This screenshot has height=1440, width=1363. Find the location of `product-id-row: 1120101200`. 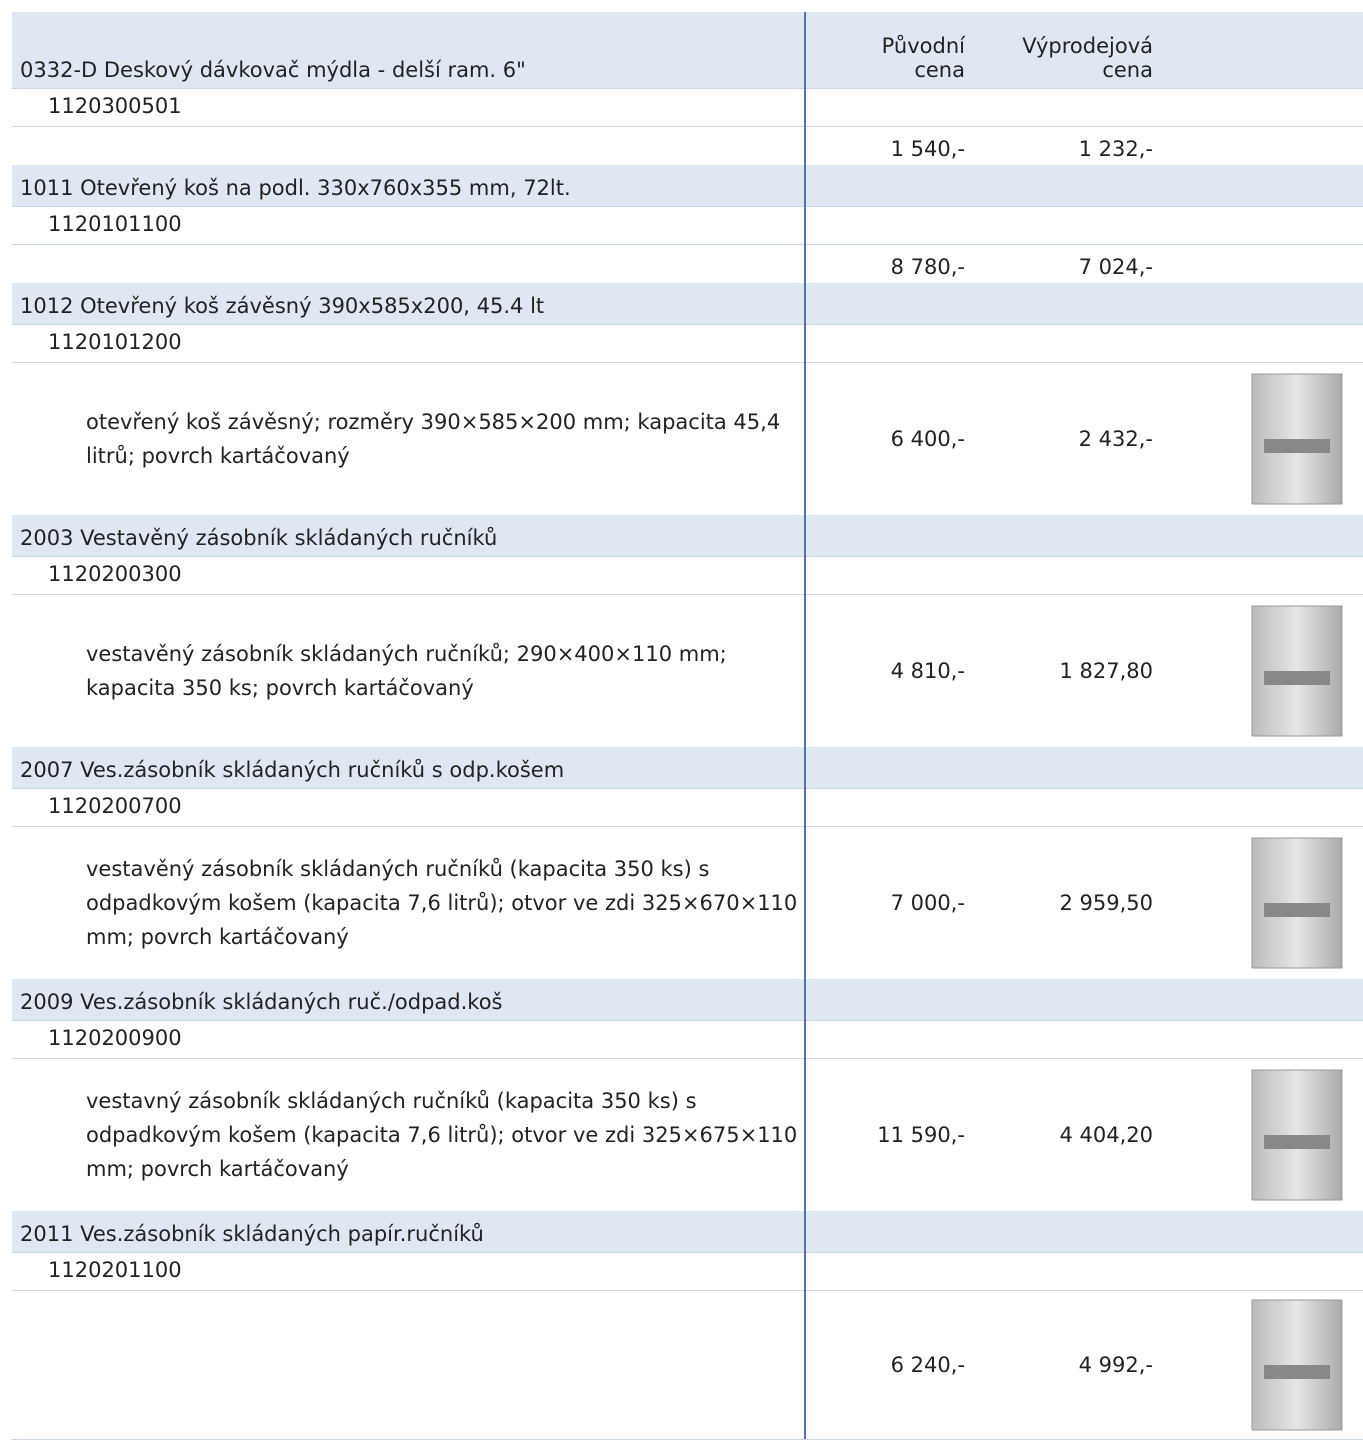

product-id-row: 1120101200 is located at coordinates (687, 343).